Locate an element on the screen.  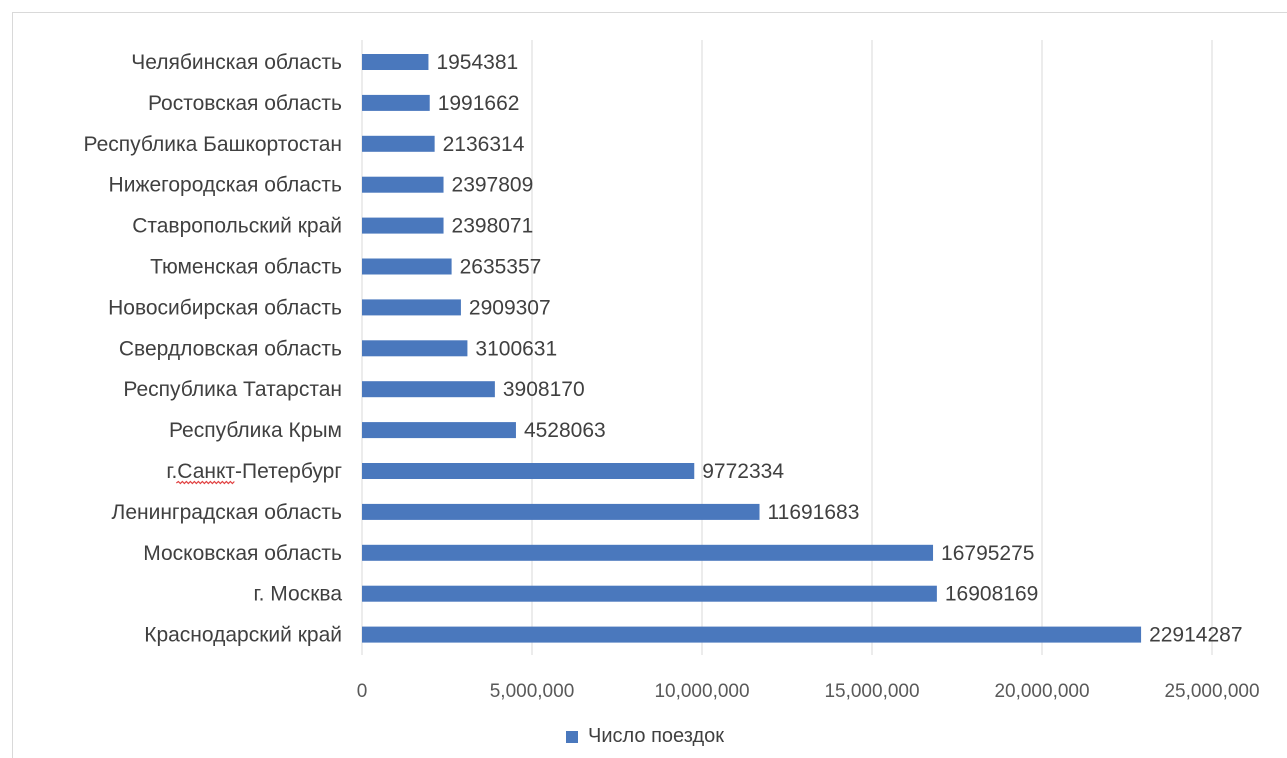
category-label: Челябинская область is located at coordinates (236, 62).